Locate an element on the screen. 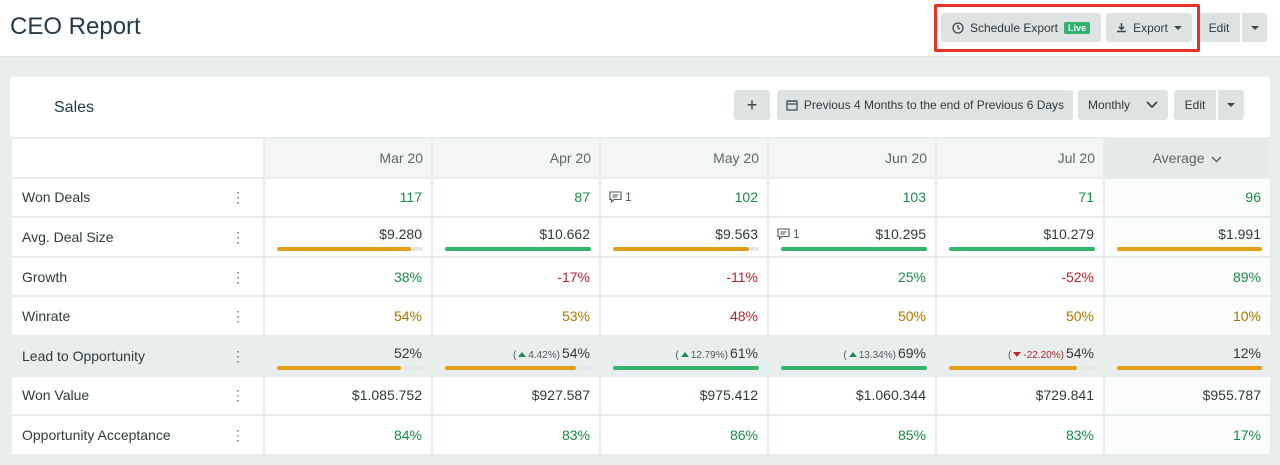 This screenshot has height=465, width=1280. row-label: Won Value ⋮ is located at coordinates (137, 395).